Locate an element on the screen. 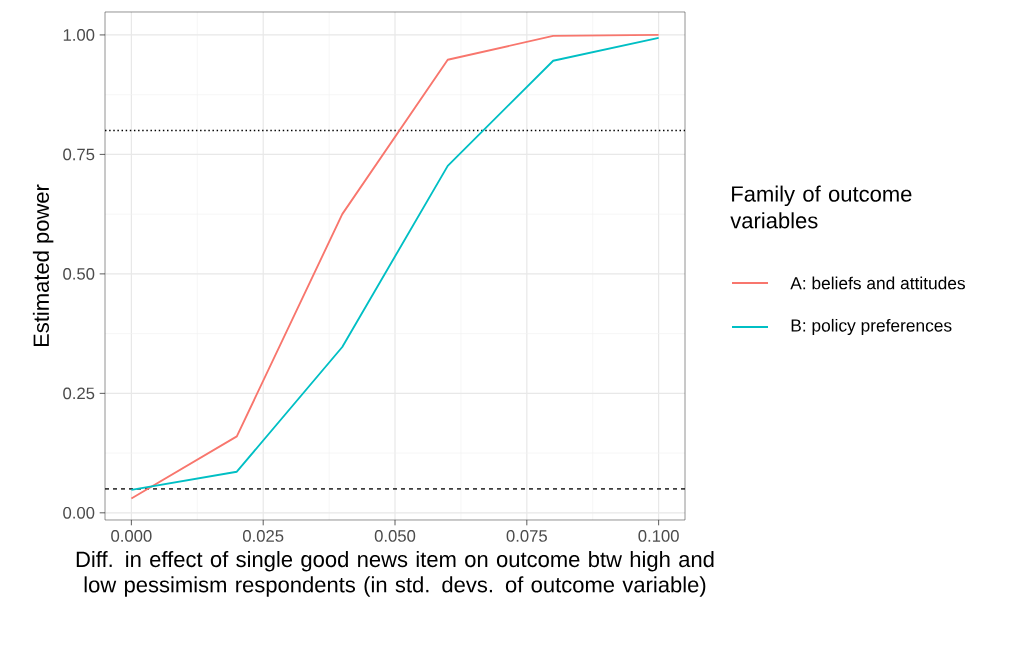 Image resolution: width=1028 pixels, height=656 pixels. x-tick-label: 0.050 is located at coordinates (395, 536).